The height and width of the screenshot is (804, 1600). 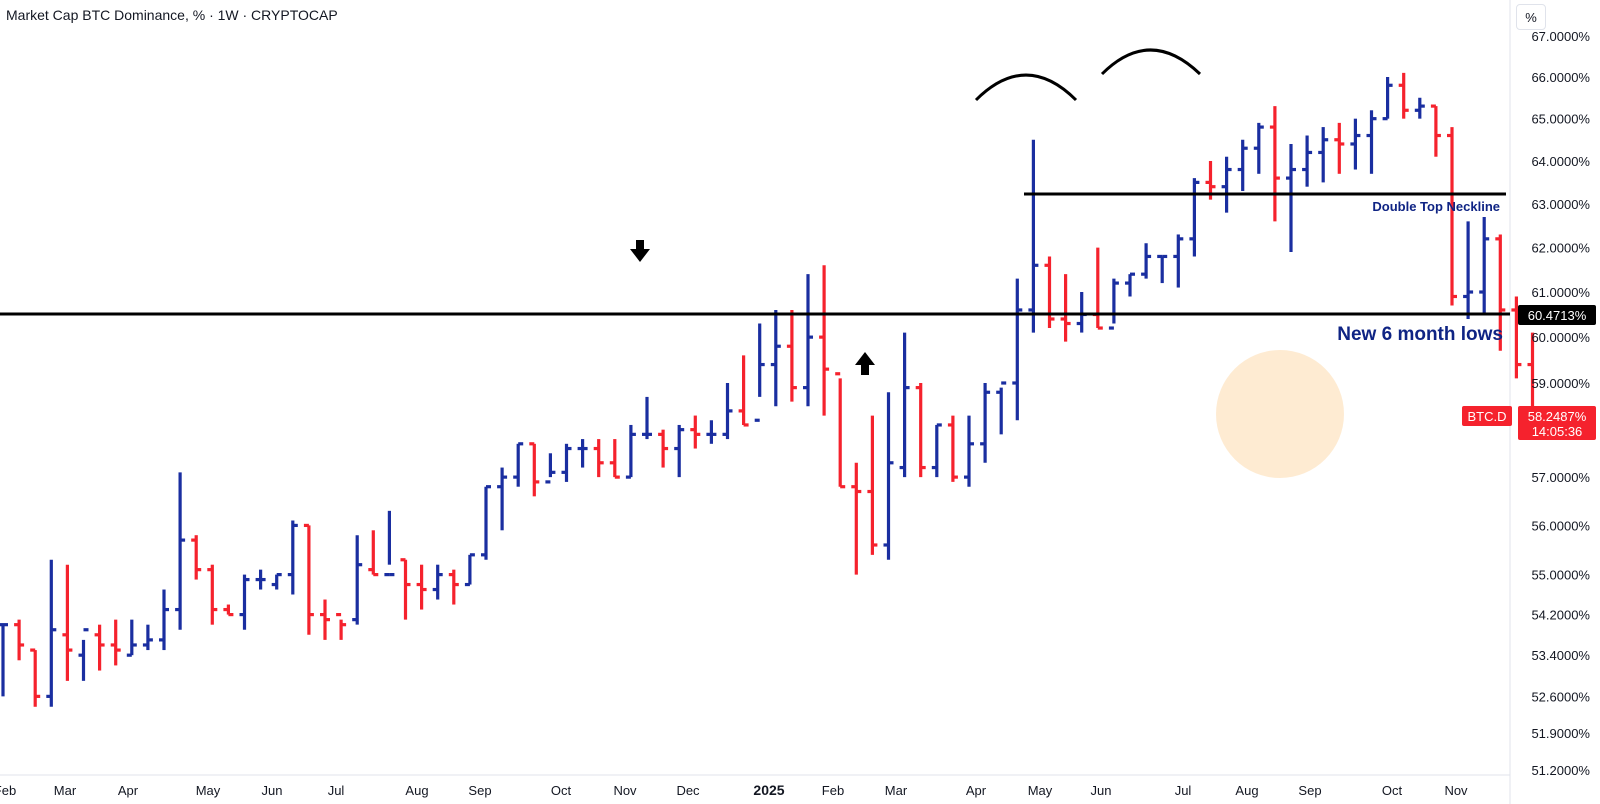 What do you see at coordinates (625, 790) in the screenshot?
I see `time-tick-label: Nov` at bounding box center [625, 790].